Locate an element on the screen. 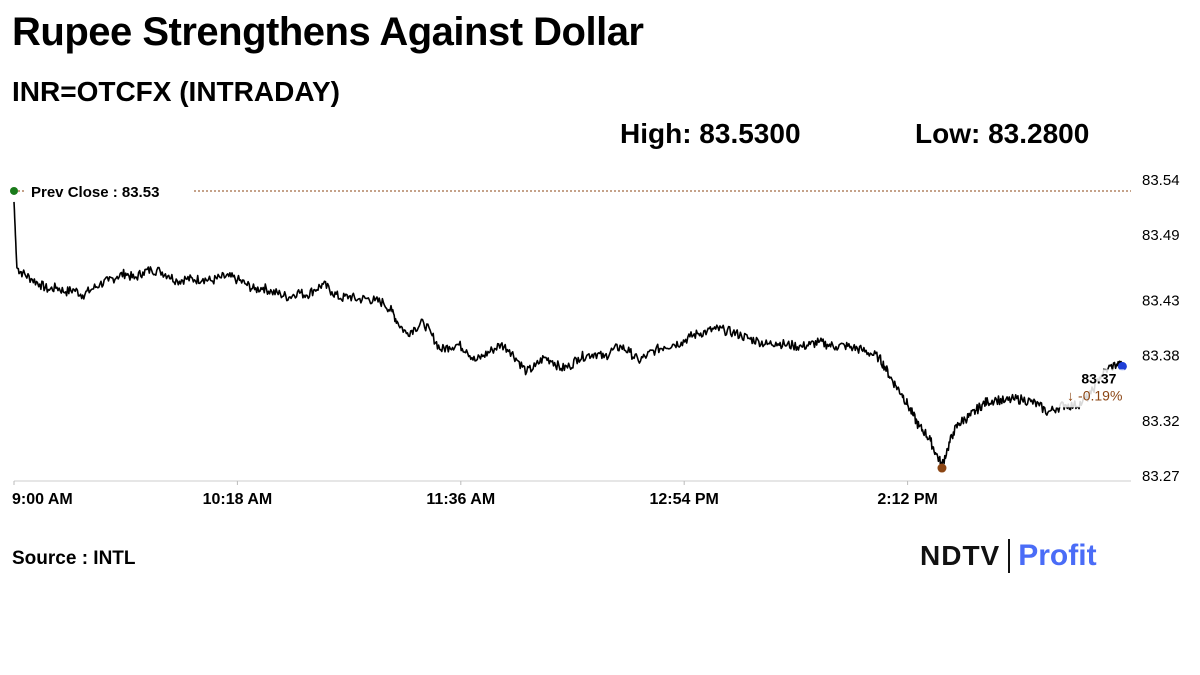  prev-close-label-backdrop is located at coordinates (110, 190).